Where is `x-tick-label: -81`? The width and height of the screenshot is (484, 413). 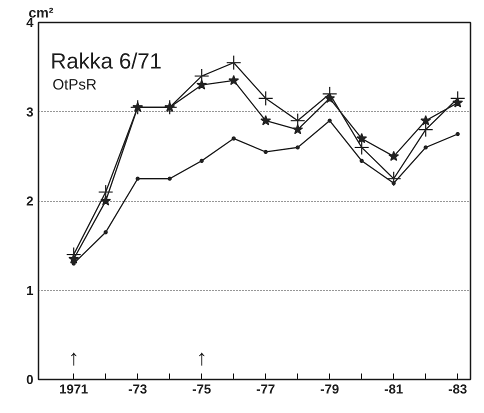
x-tick-label: -81 is located at coordinates (394, 389).